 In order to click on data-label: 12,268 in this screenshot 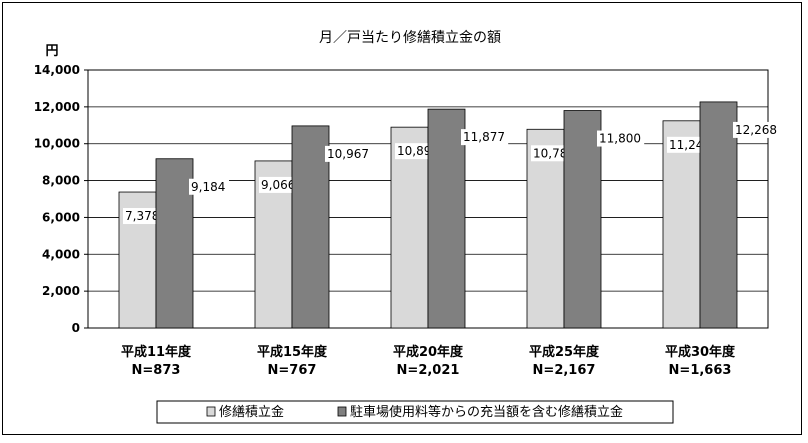, I will do `click(756, 130)`.